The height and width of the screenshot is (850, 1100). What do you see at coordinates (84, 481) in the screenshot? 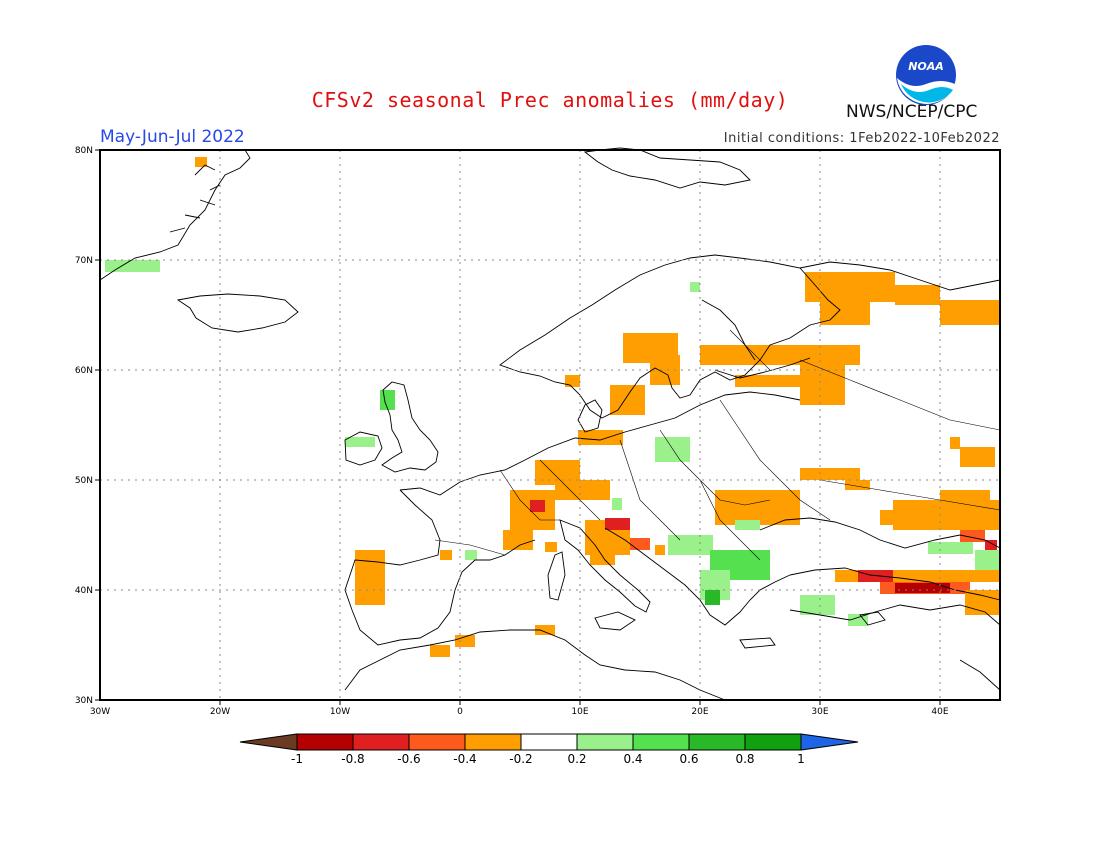
I see `lat-label: 50N` at bounding box center [84, 481].